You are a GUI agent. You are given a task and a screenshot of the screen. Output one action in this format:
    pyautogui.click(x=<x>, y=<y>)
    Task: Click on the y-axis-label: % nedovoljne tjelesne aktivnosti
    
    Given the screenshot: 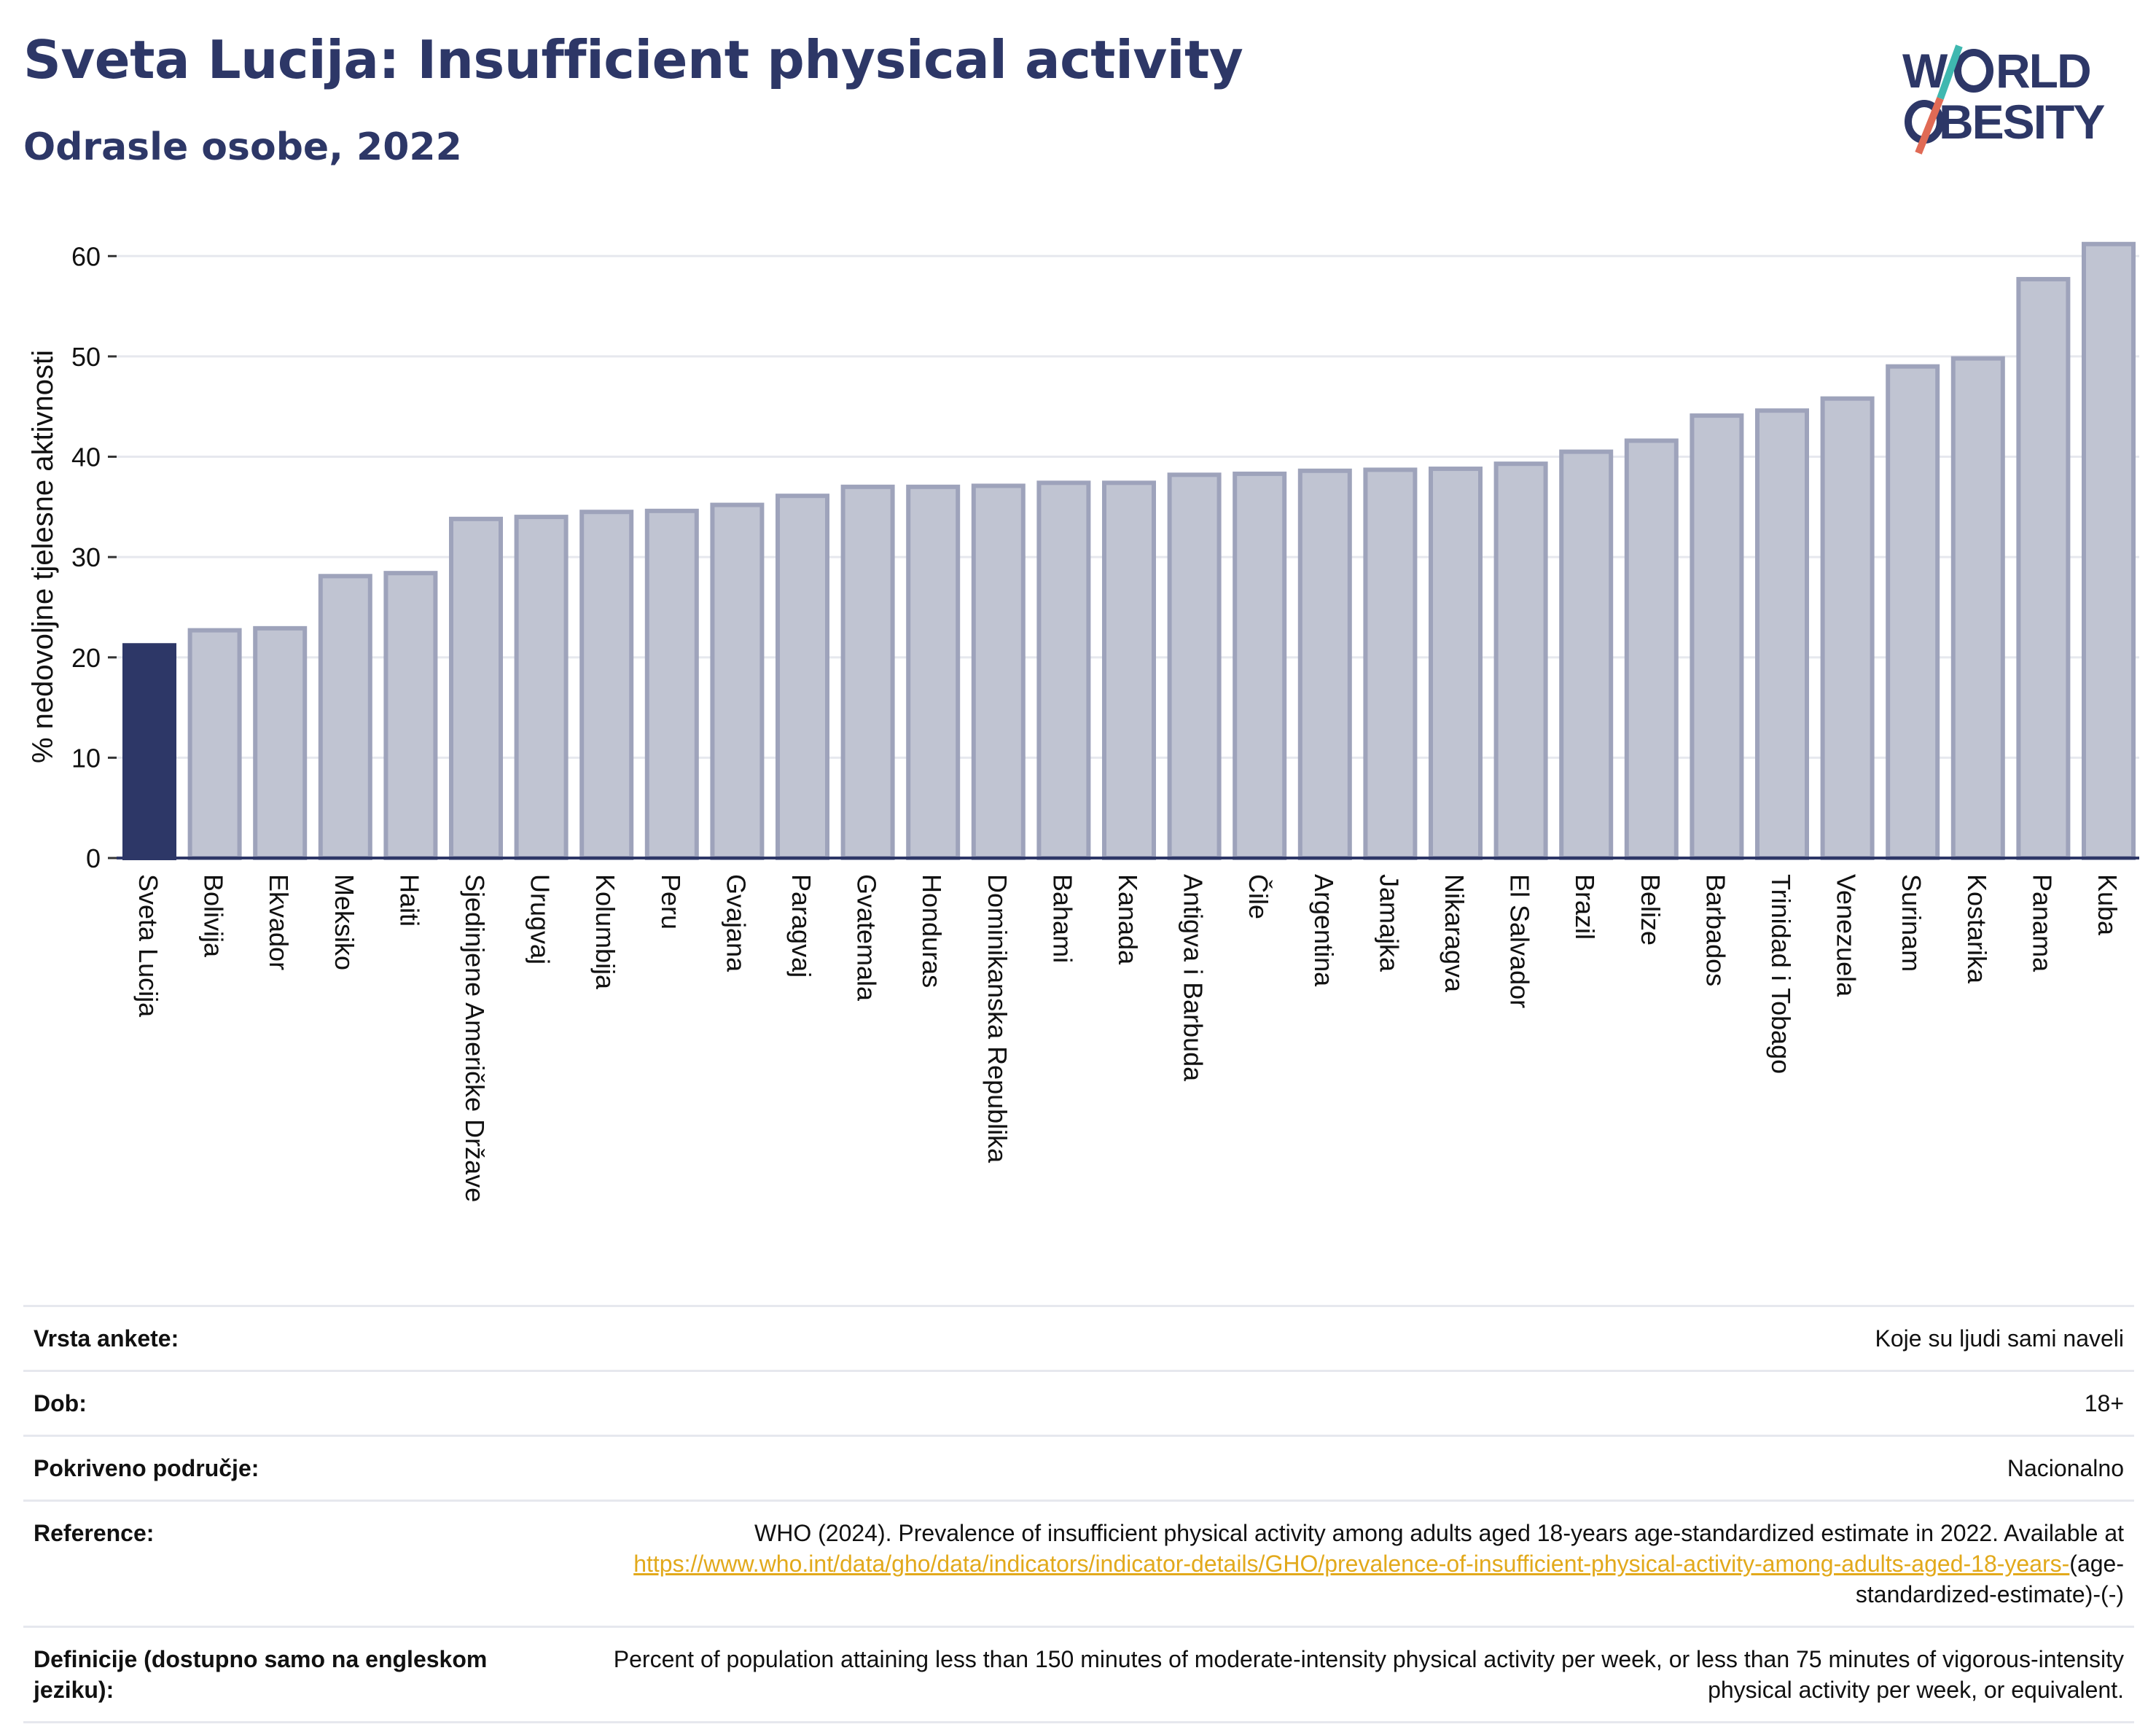 What is the action you would take?
    pyautogui.click(x=43, y=556)
    